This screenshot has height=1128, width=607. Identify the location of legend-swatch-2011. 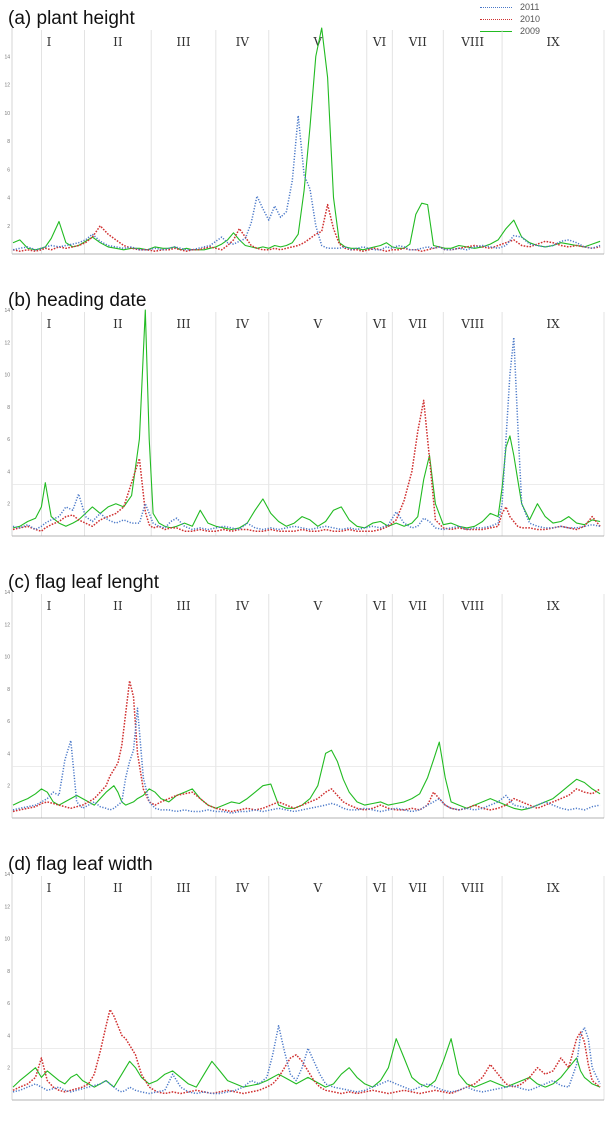
(496, 7).